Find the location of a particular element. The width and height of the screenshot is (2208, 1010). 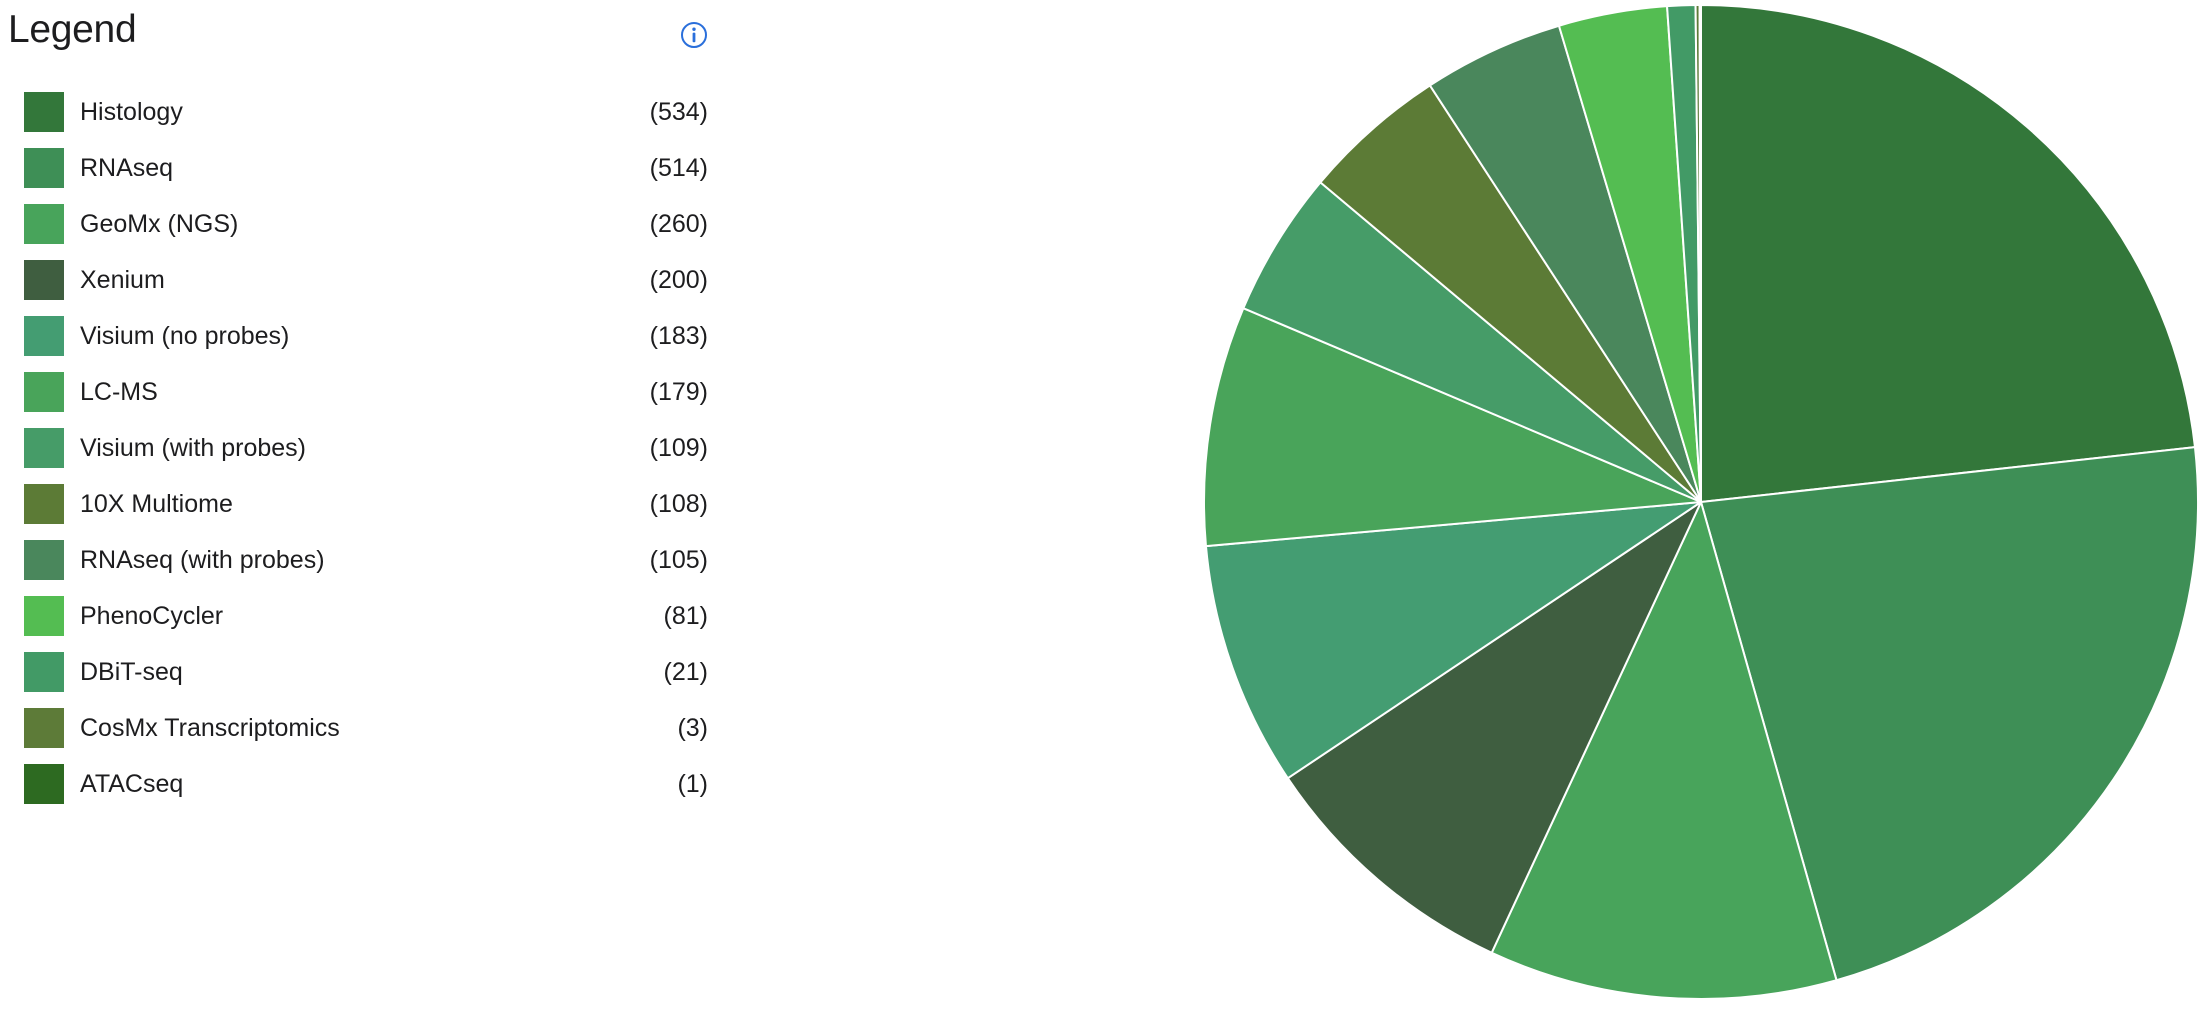

legend-item: Visium (with probes) (109) is located at coordinates (360, 452).